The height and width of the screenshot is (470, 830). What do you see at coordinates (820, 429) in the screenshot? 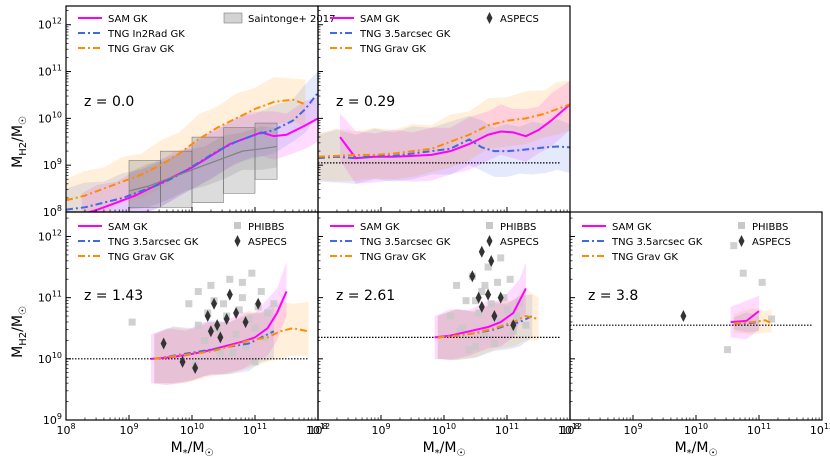
I see `x-tick-label: 1012` at bounding box center [820, 429].